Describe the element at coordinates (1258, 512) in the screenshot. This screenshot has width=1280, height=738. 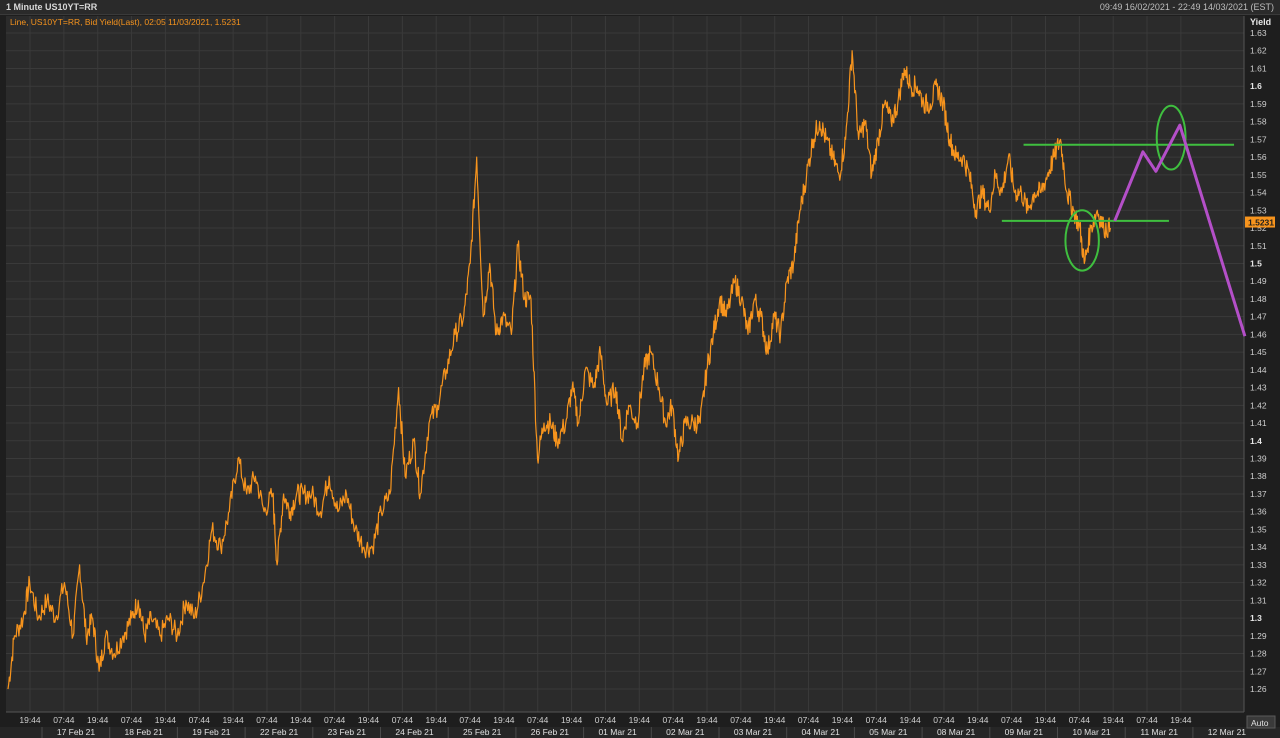
I see `y-tick-label: 1.36` at that location.